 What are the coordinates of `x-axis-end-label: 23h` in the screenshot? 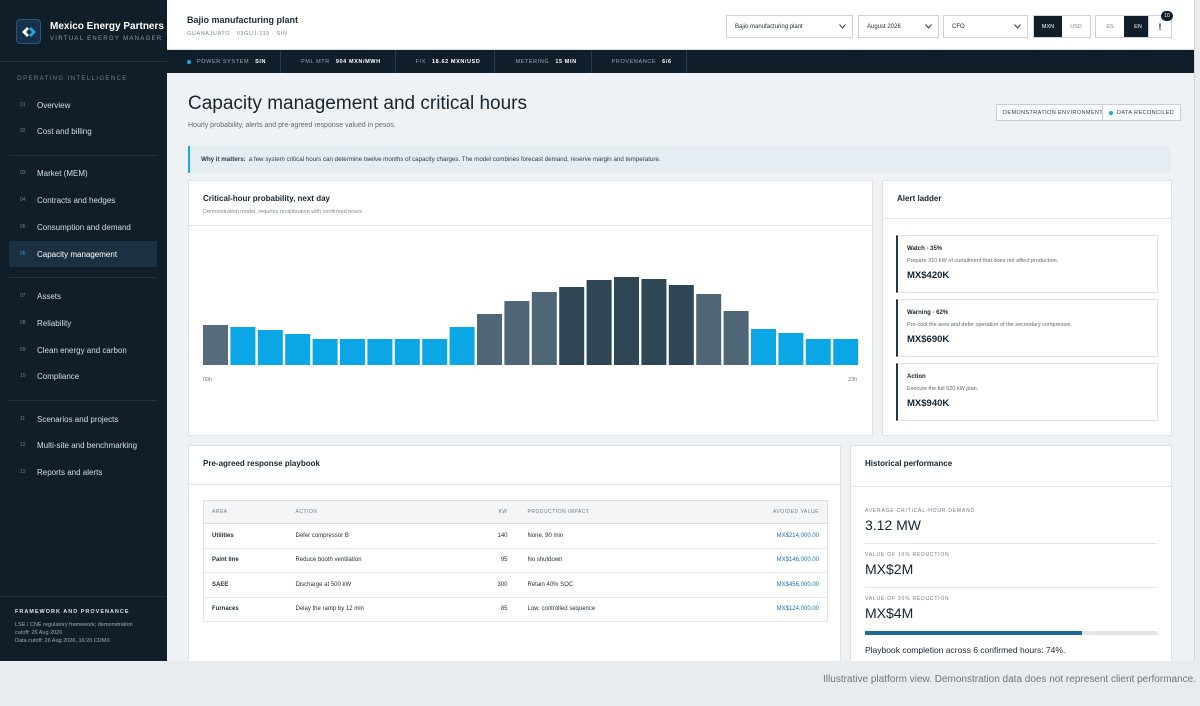 It's located at (853, 380).